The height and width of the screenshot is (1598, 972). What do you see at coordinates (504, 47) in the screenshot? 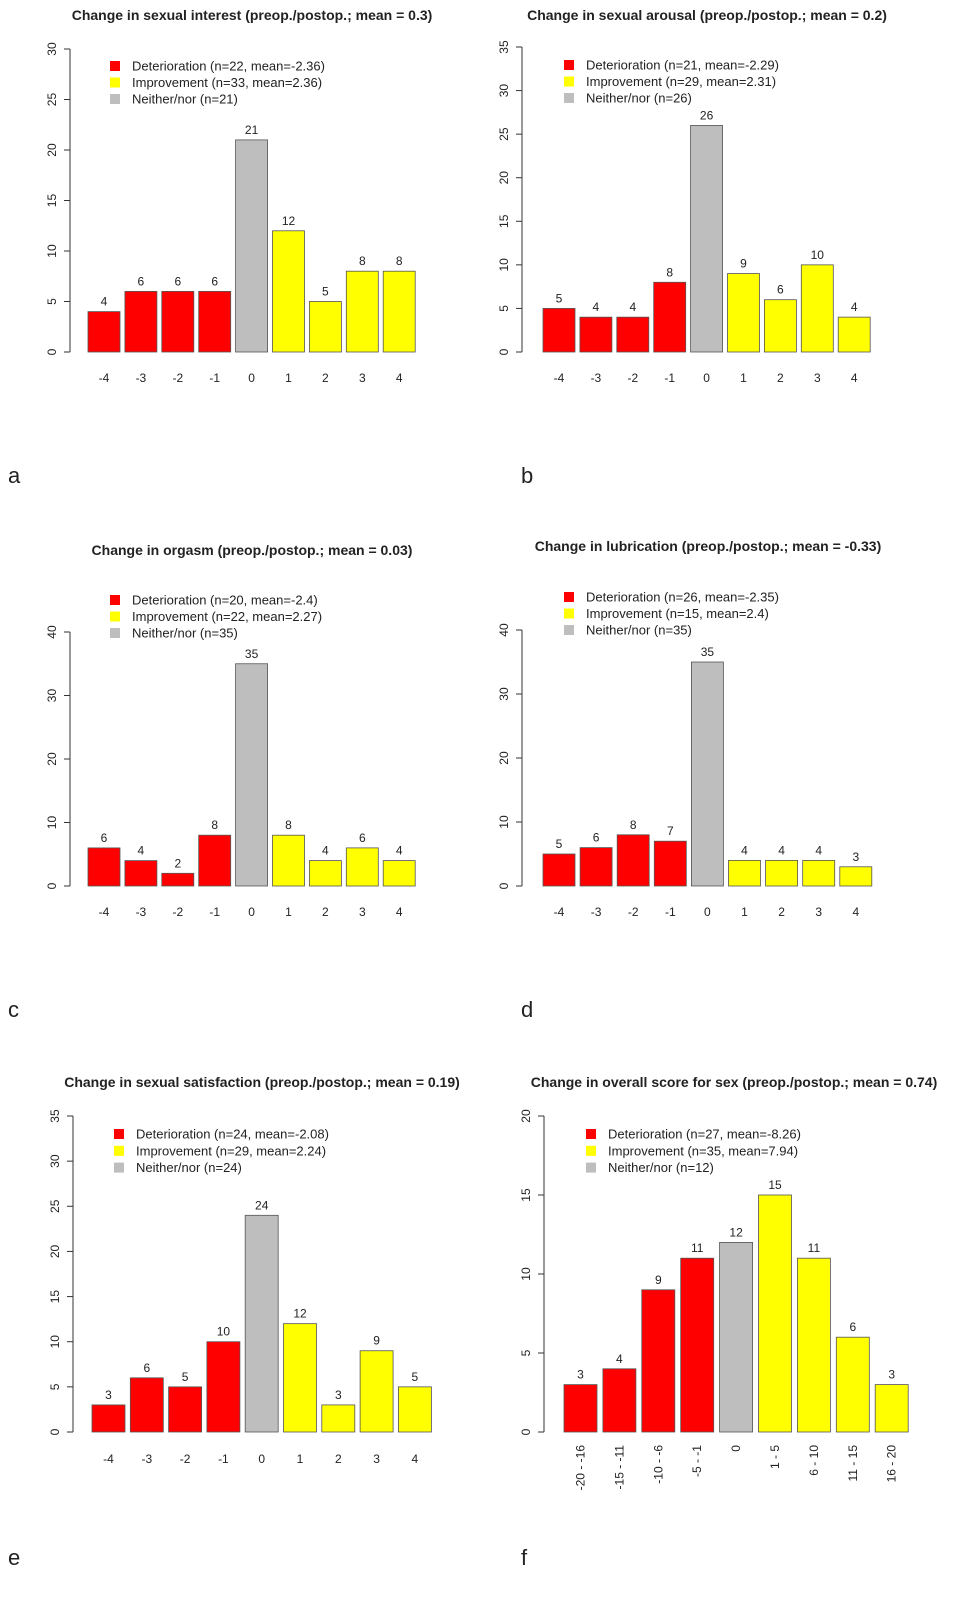
I see `y-tick-label: 35` at bounding box center [504, 47].